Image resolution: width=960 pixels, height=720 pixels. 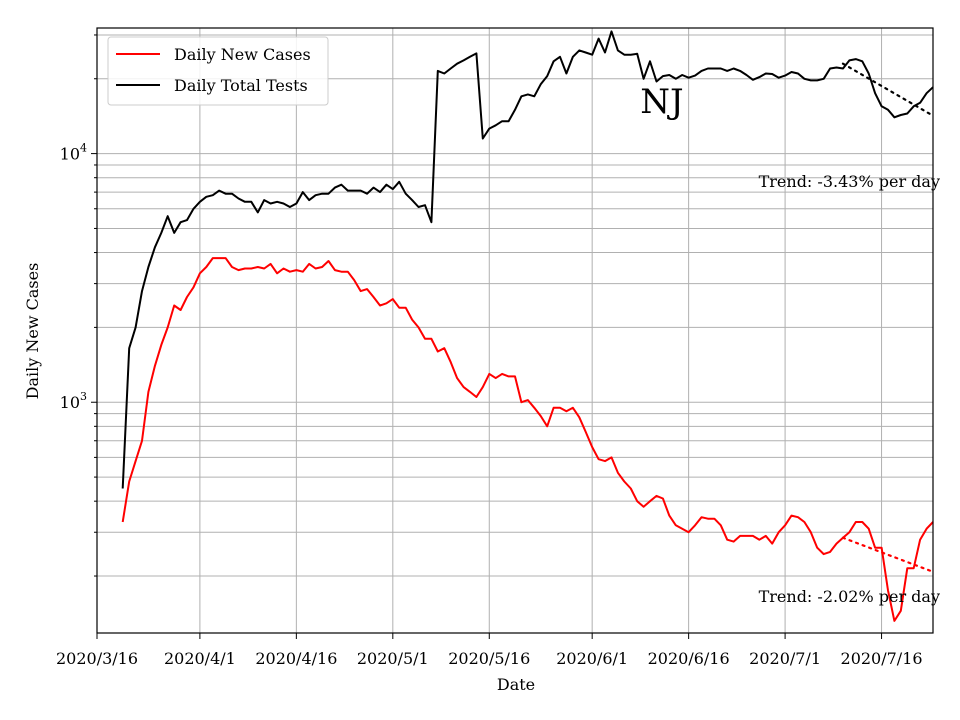 I want to click on x-tick-label: 2020/7/16, so click(x=882, y=658).